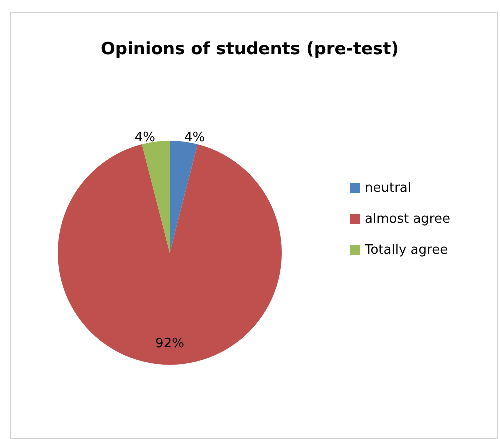 The height and width of the screenshot is (439, 500). Describe the element at coordinates (406, 250) in the screenshot. I see `legend-label: Totally agree` at that location.